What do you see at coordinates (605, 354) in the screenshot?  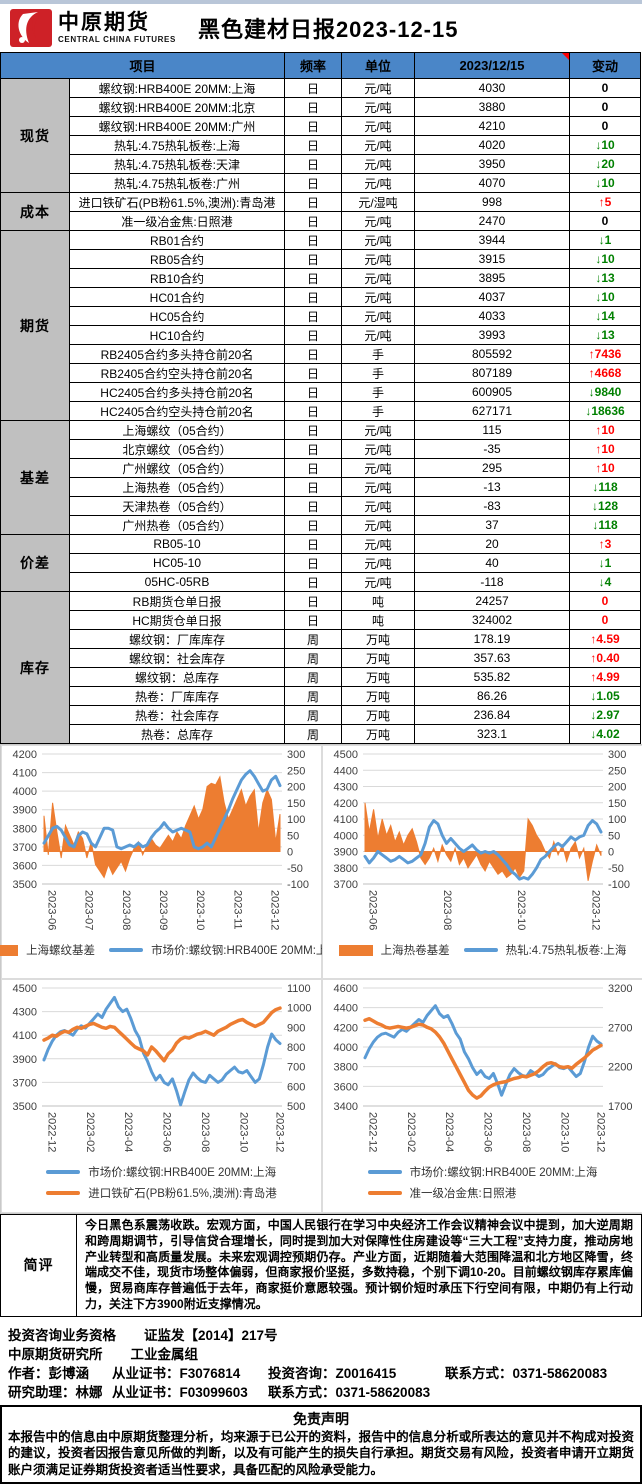 I see `cell-change: ↑7436` at bounding box center [605, 354].